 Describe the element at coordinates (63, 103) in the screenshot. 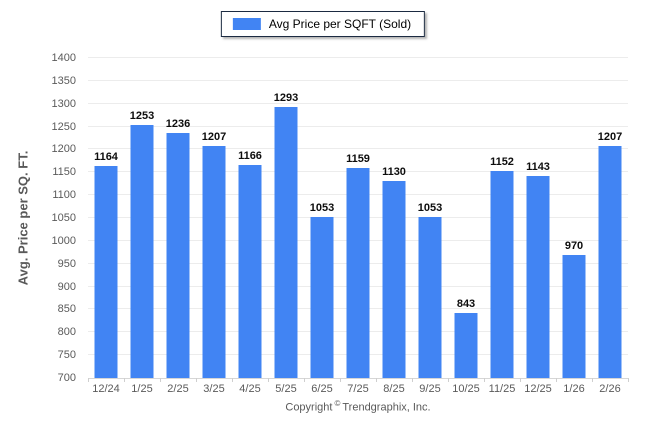

I see `y-tick-label: 1300` at that location.